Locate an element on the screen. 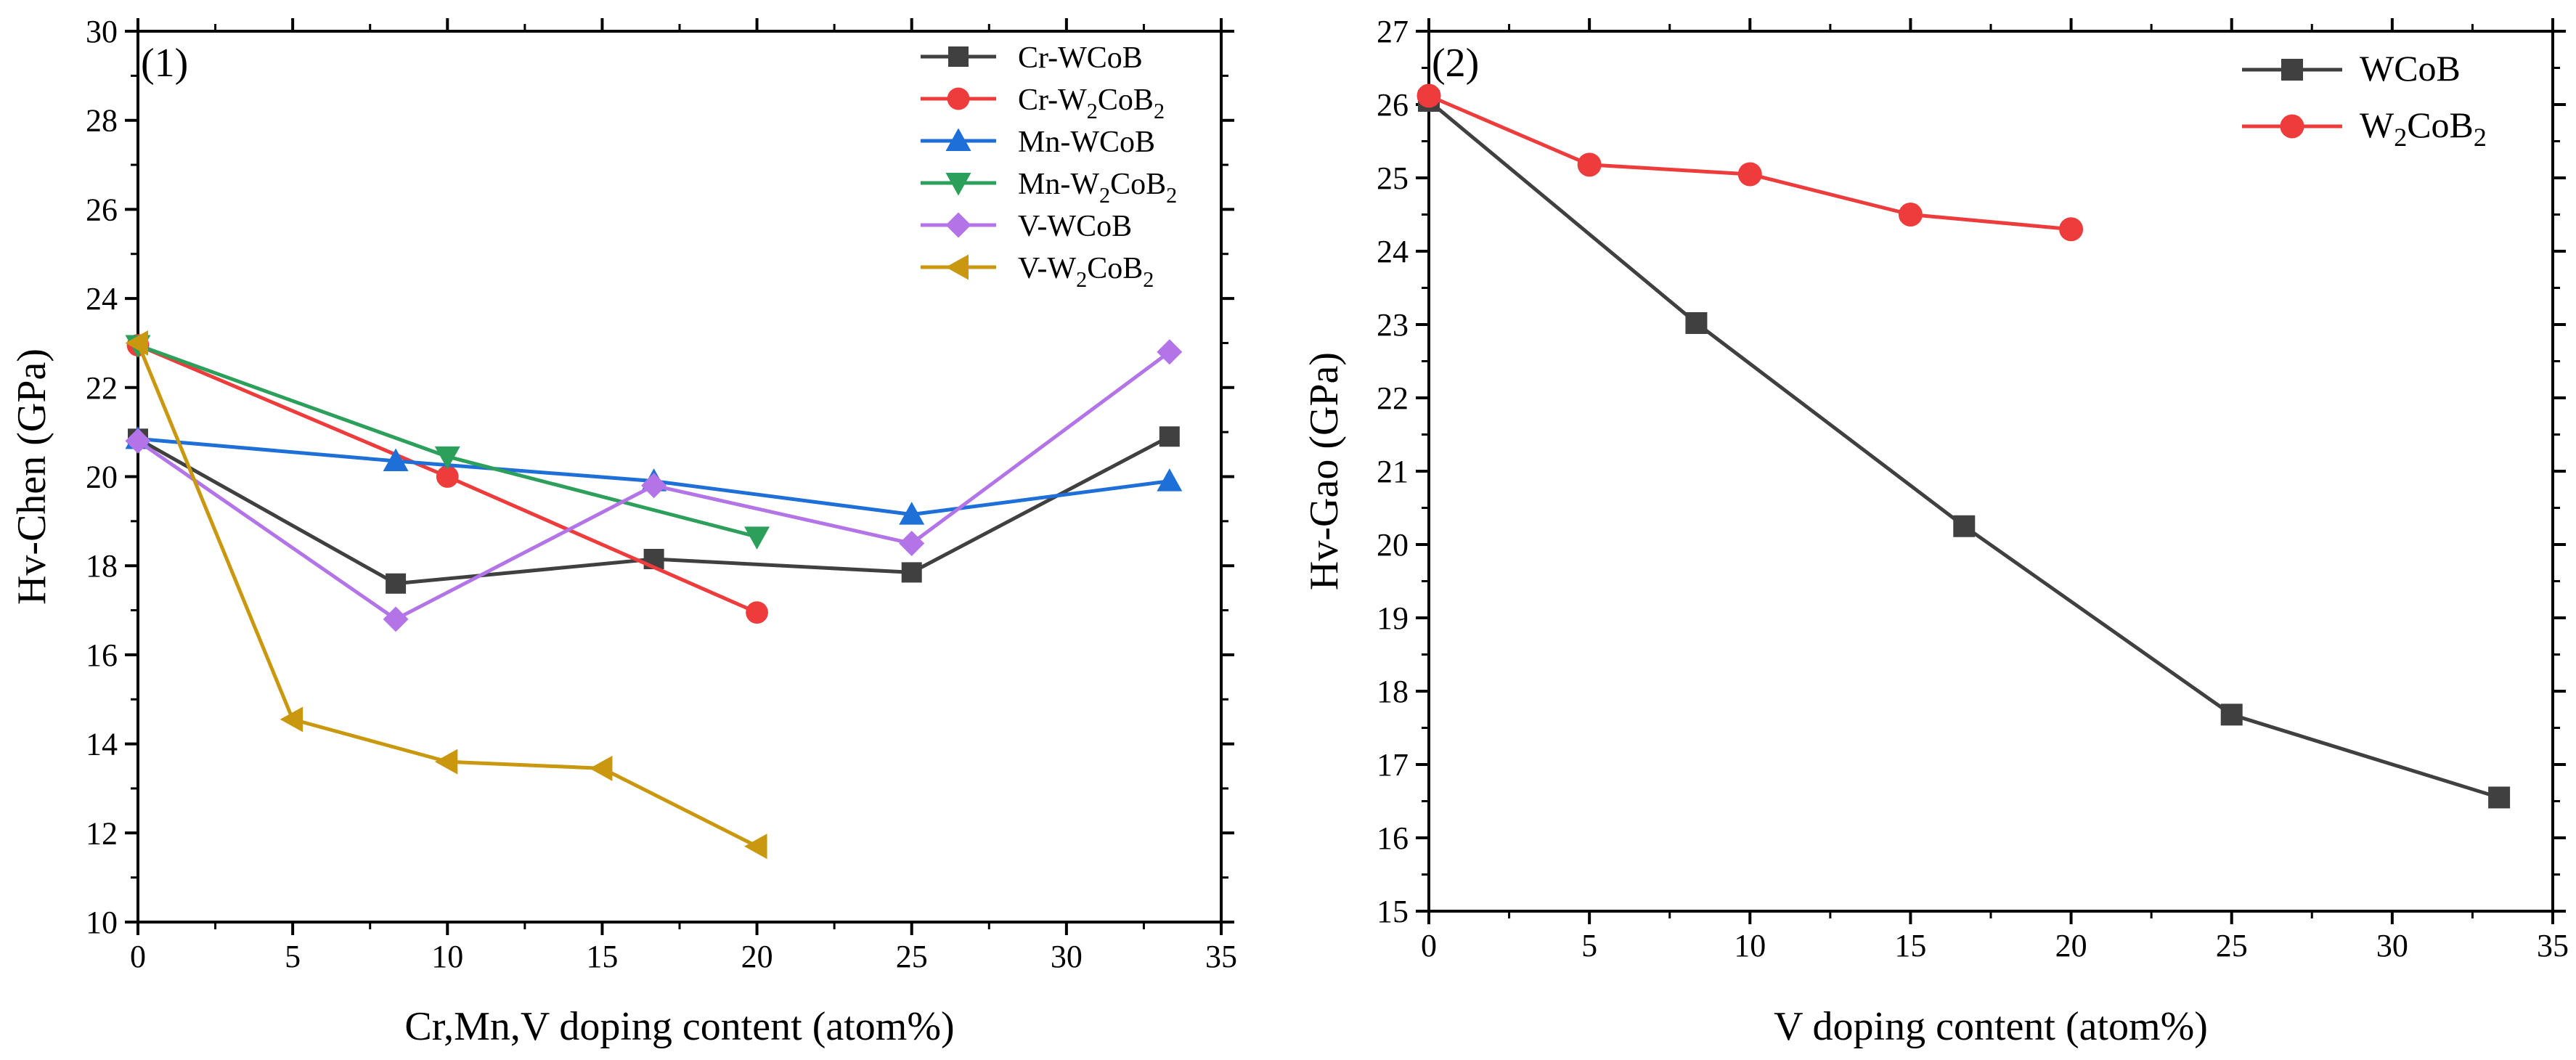 This screenshot has height=1060, width=2576. panel1-x-tick-label: 10 is located at coordinates (447, 956).